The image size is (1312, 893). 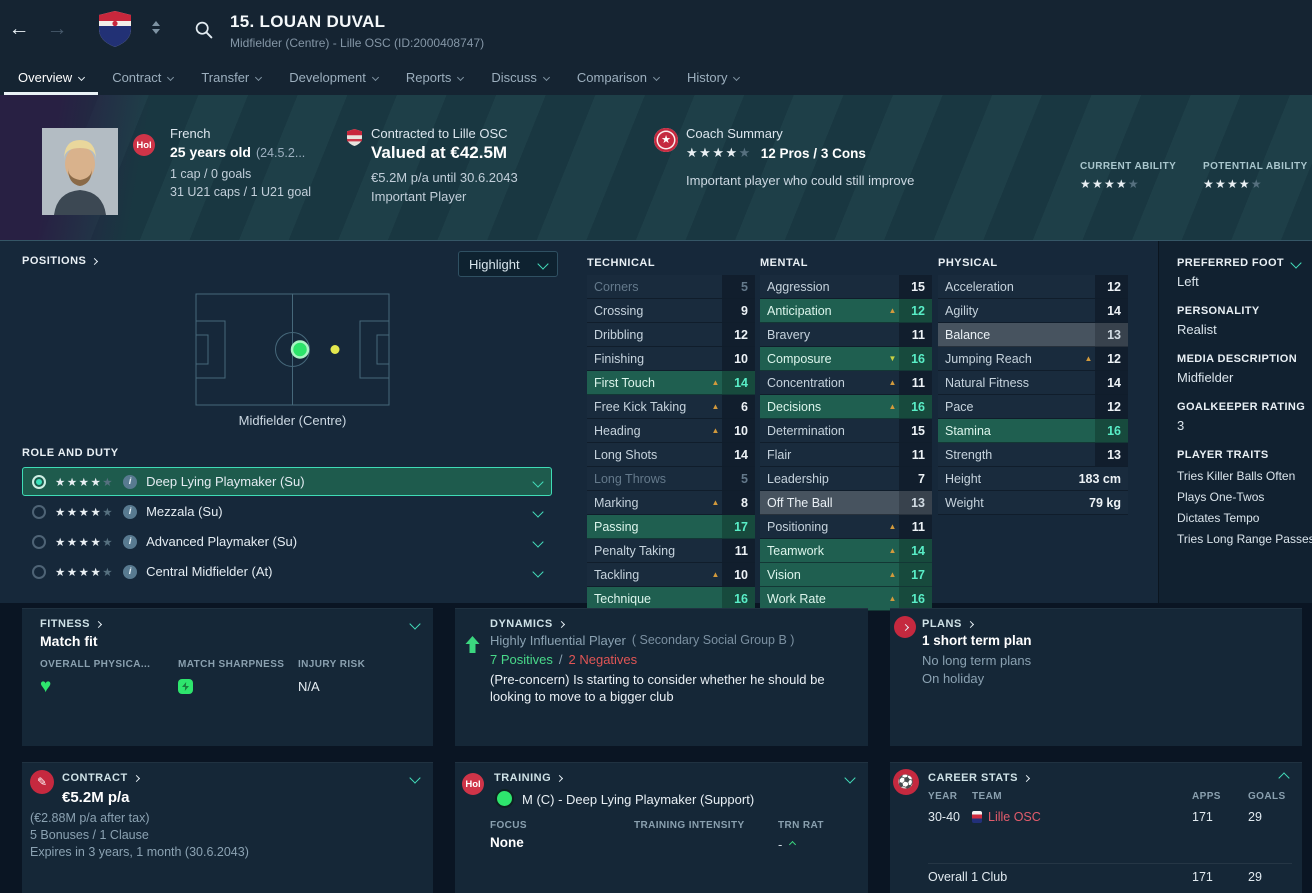 I want to click on dynamics-header-label: DYNAMICS, so click(x=521, y=624).